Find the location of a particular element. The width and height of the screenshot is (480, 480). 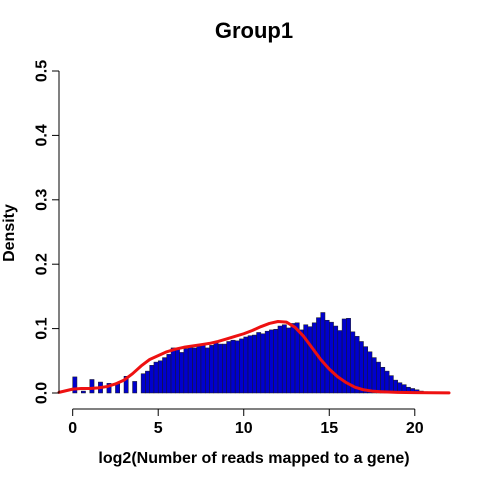

y-tick-label: 0.1 is located at coordinates (42, 328).